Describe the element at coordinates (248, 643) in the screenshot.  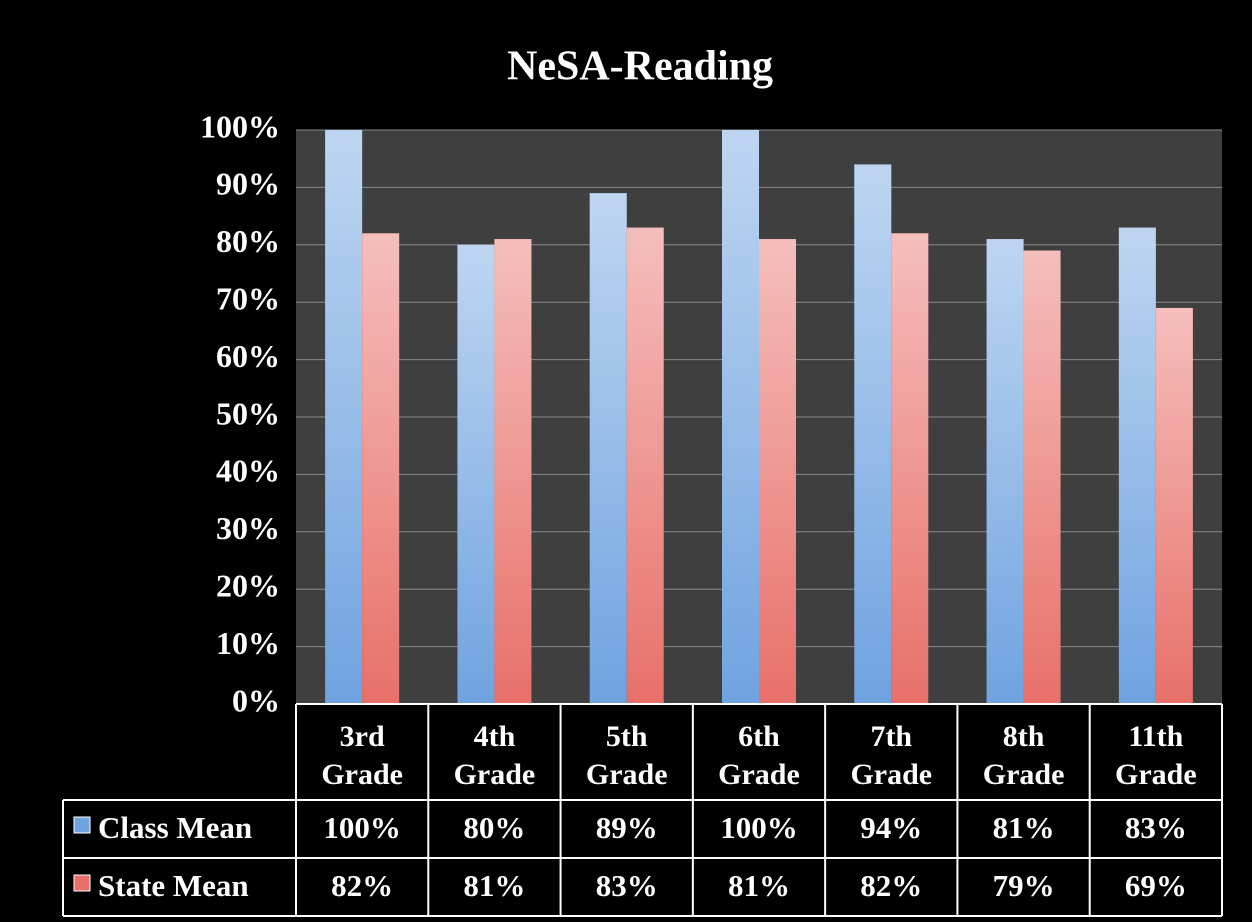
I see `y-tick-label: 10%` at that location.